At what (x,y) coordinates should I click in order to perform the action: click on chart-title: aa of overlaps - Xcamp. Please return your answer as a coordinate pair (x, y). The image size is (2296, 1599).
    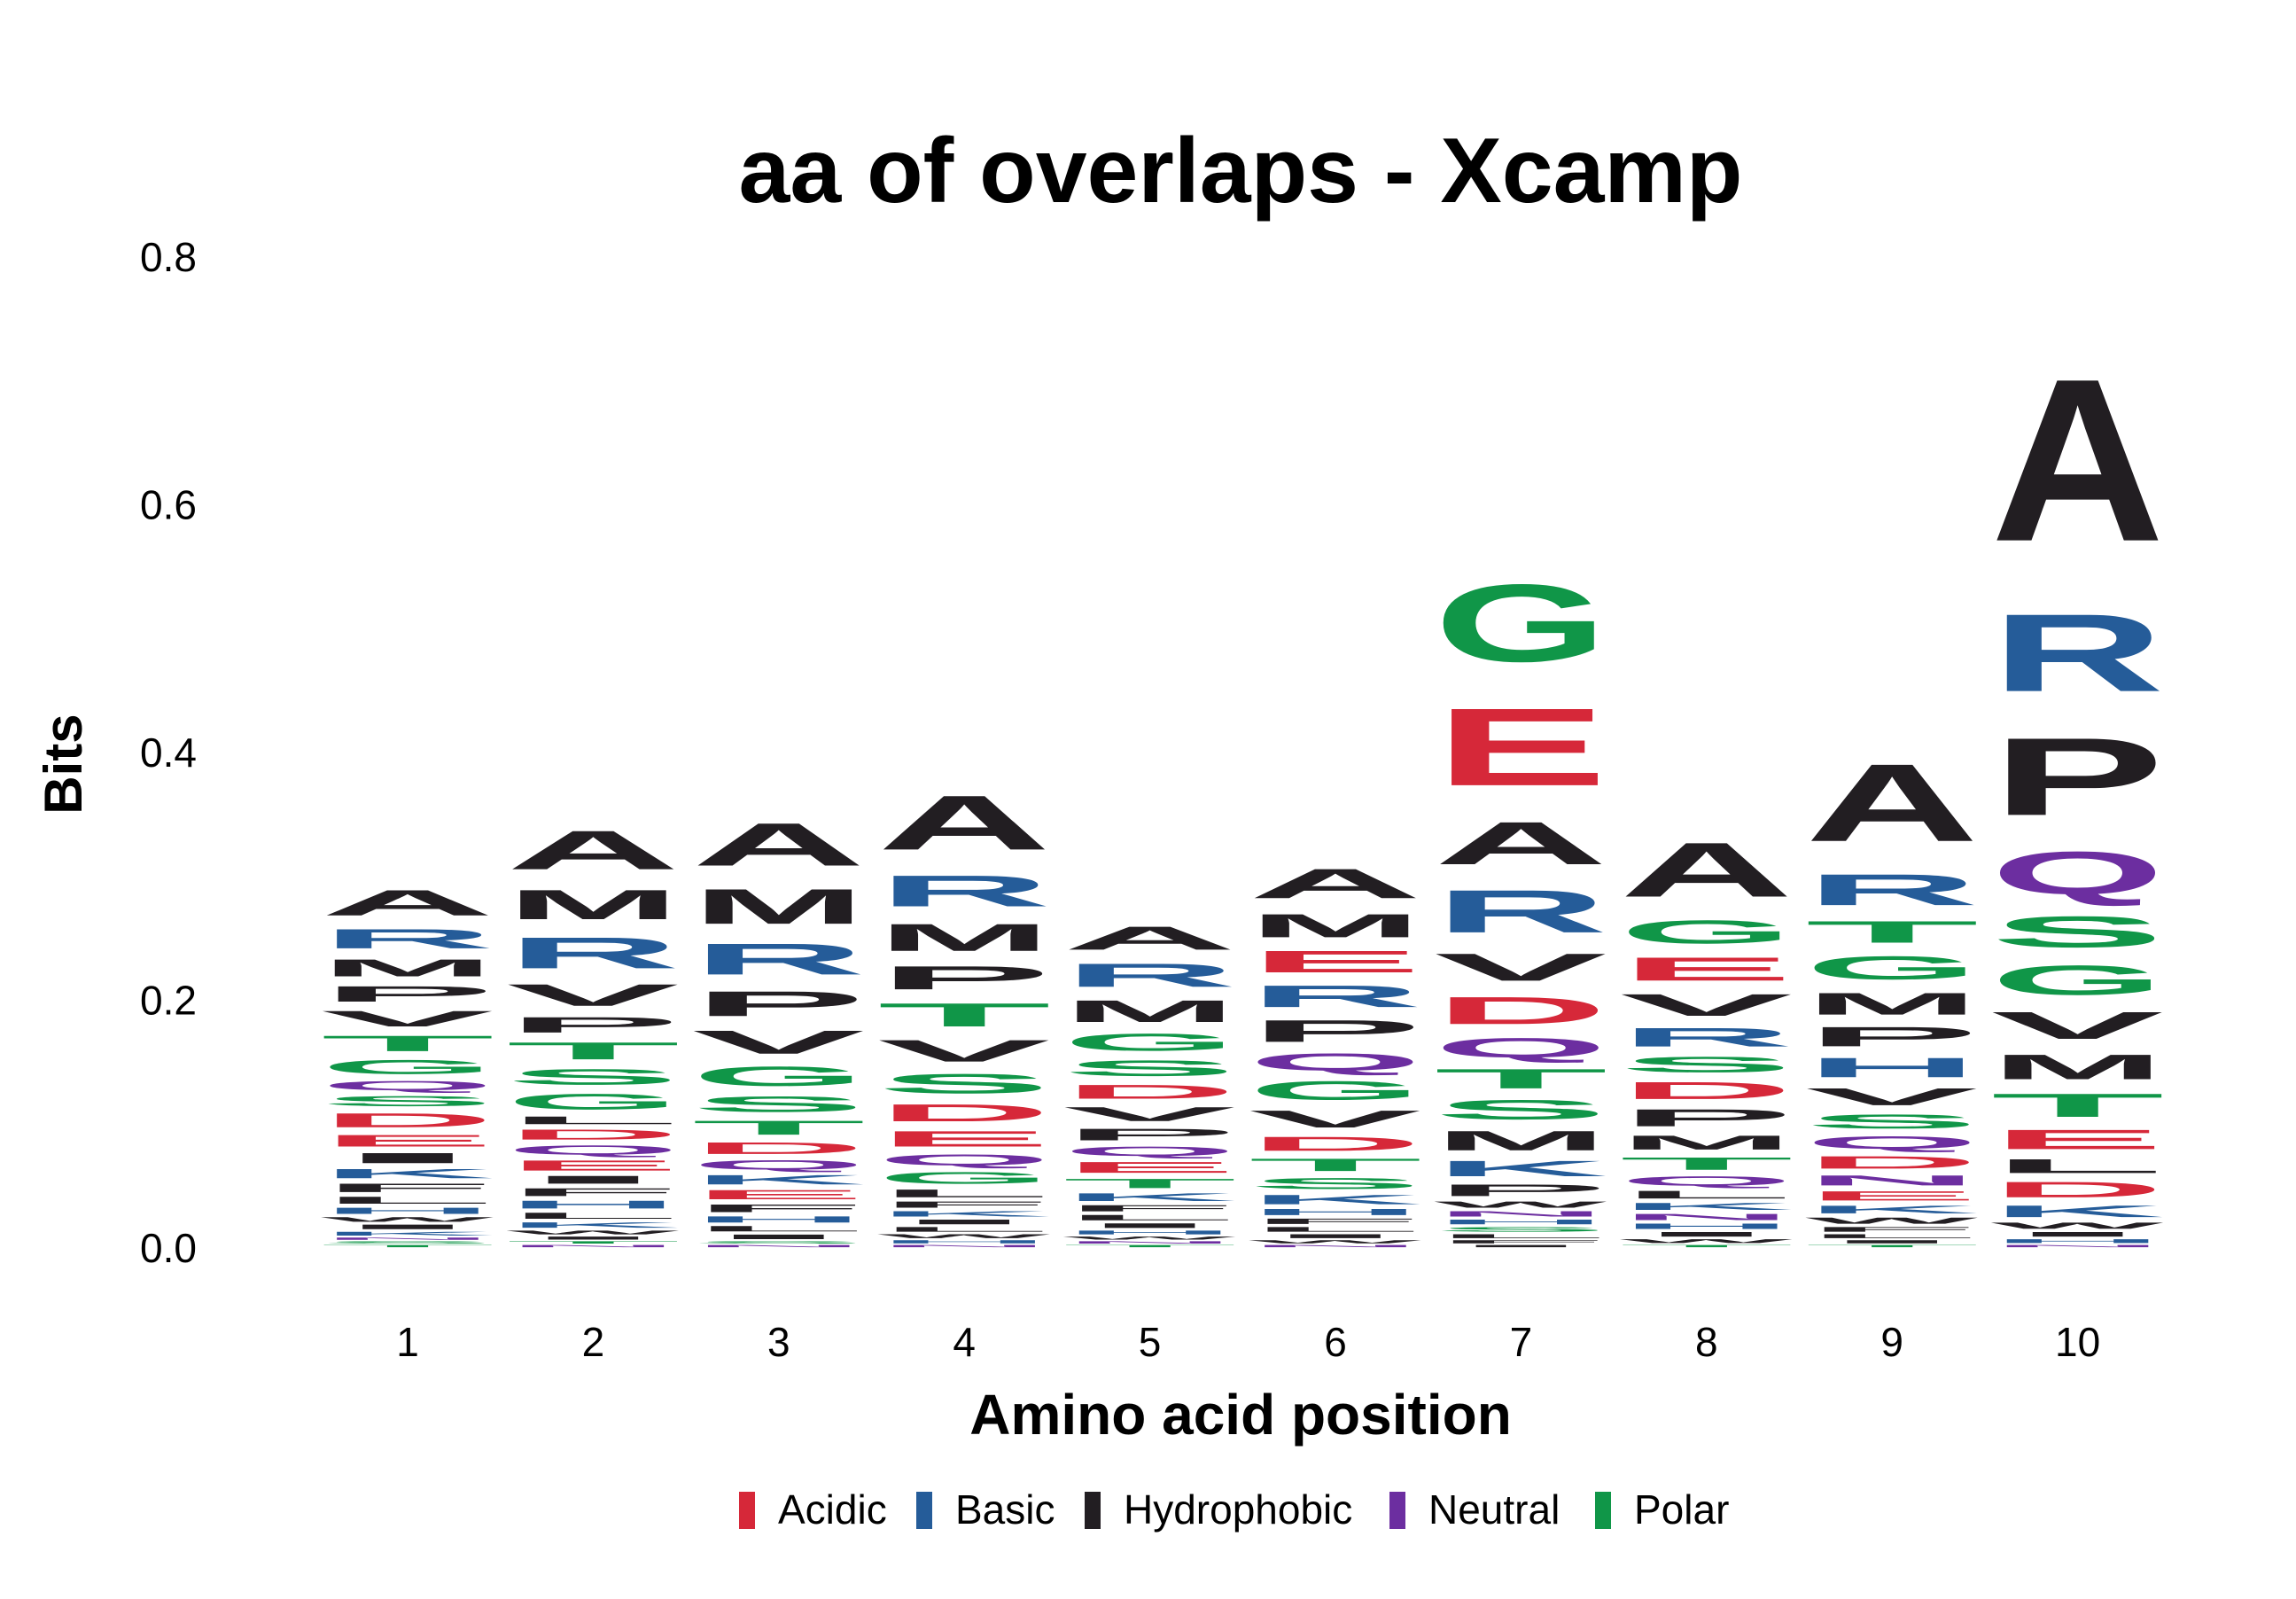
    Looking at the image, I should click on (1241, 171).